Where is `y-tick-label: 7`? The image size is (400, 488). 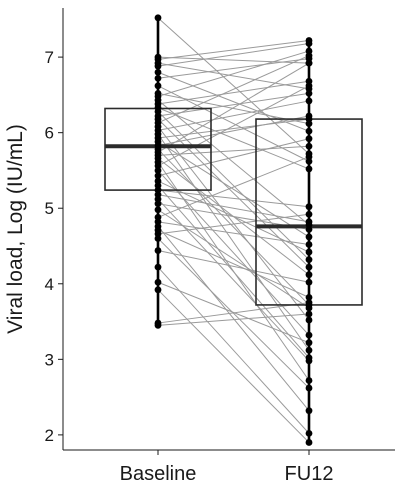
y-tick-label: 7 is located at coordinates (49, 57).